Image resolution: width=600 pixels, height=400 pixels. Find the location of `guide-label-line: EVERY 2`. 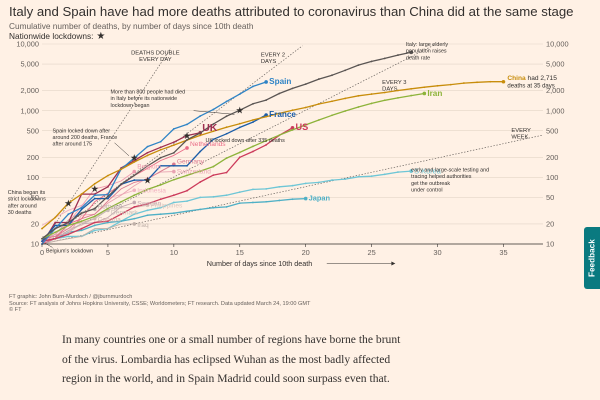

guide-label-line: EVERY 2 is located at coordinates (273, 55).